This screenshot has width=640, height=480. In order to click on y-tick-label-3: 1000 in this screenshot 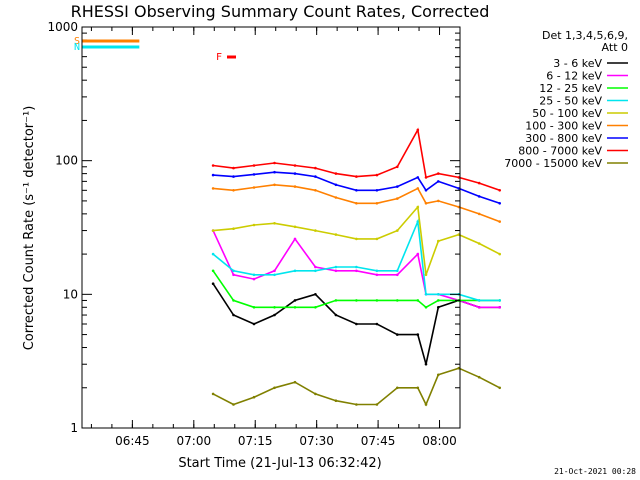, I will do `click(62, 27)`.